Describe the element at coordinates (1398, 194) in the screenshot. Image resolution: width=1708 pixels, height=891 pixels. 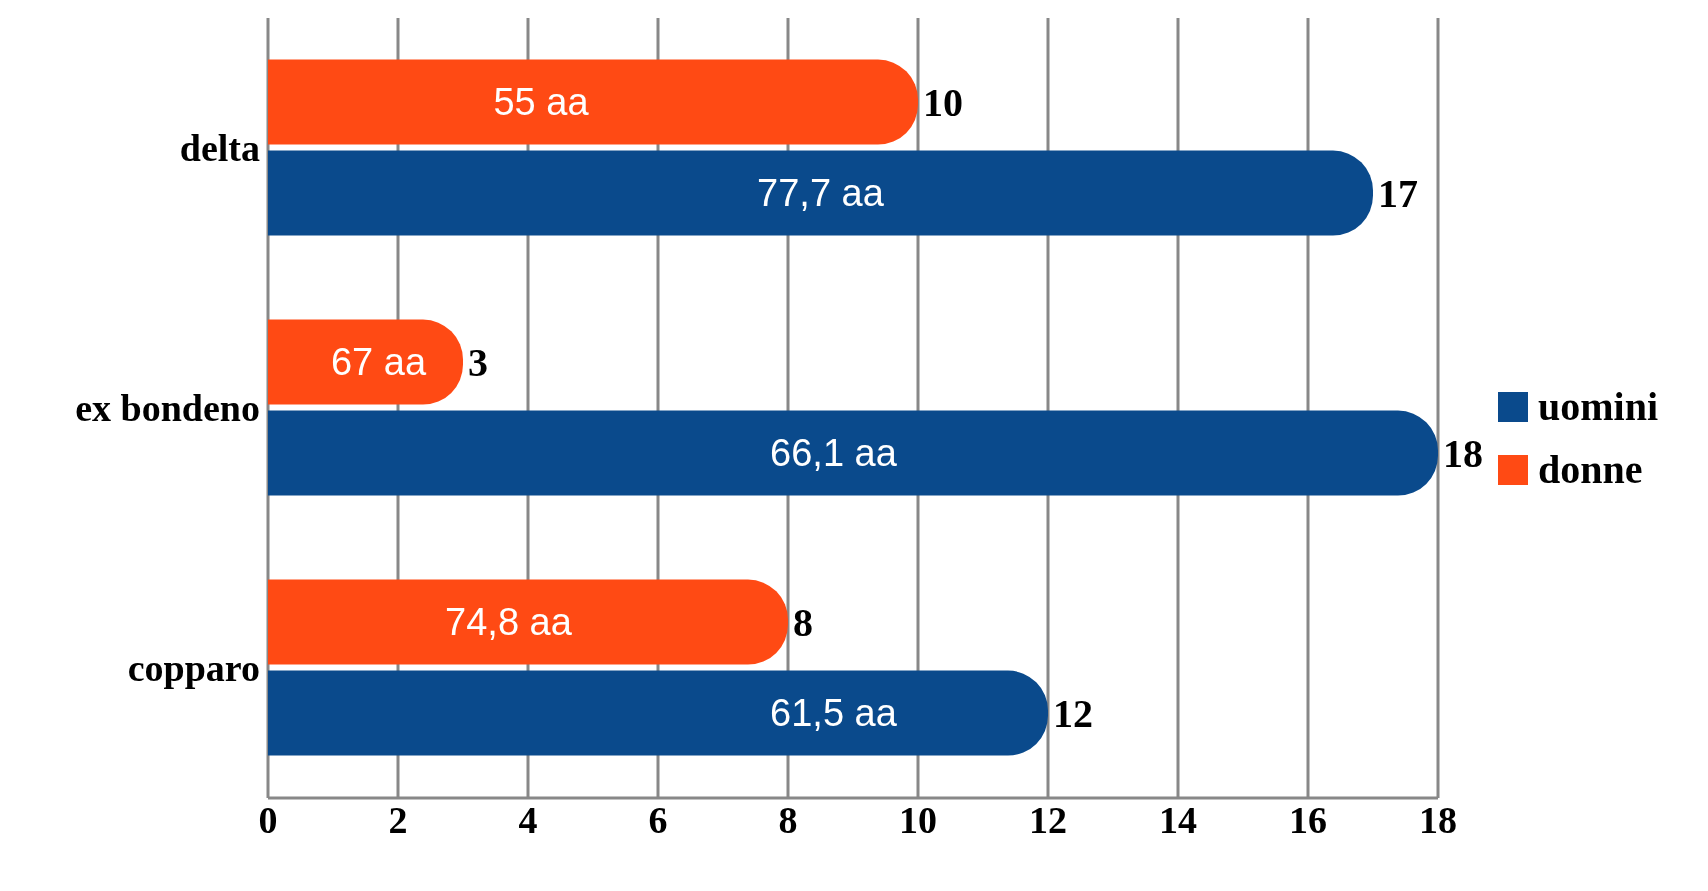
I see `data-label: 17` at that location.